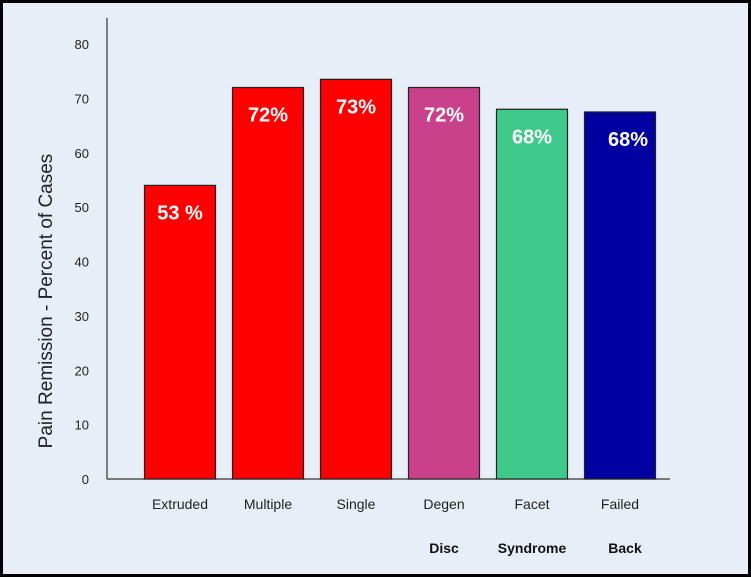  Describe the element at coordinates (628, 140) in the screenshot. I see `data-label-failed: 68%` at that location.